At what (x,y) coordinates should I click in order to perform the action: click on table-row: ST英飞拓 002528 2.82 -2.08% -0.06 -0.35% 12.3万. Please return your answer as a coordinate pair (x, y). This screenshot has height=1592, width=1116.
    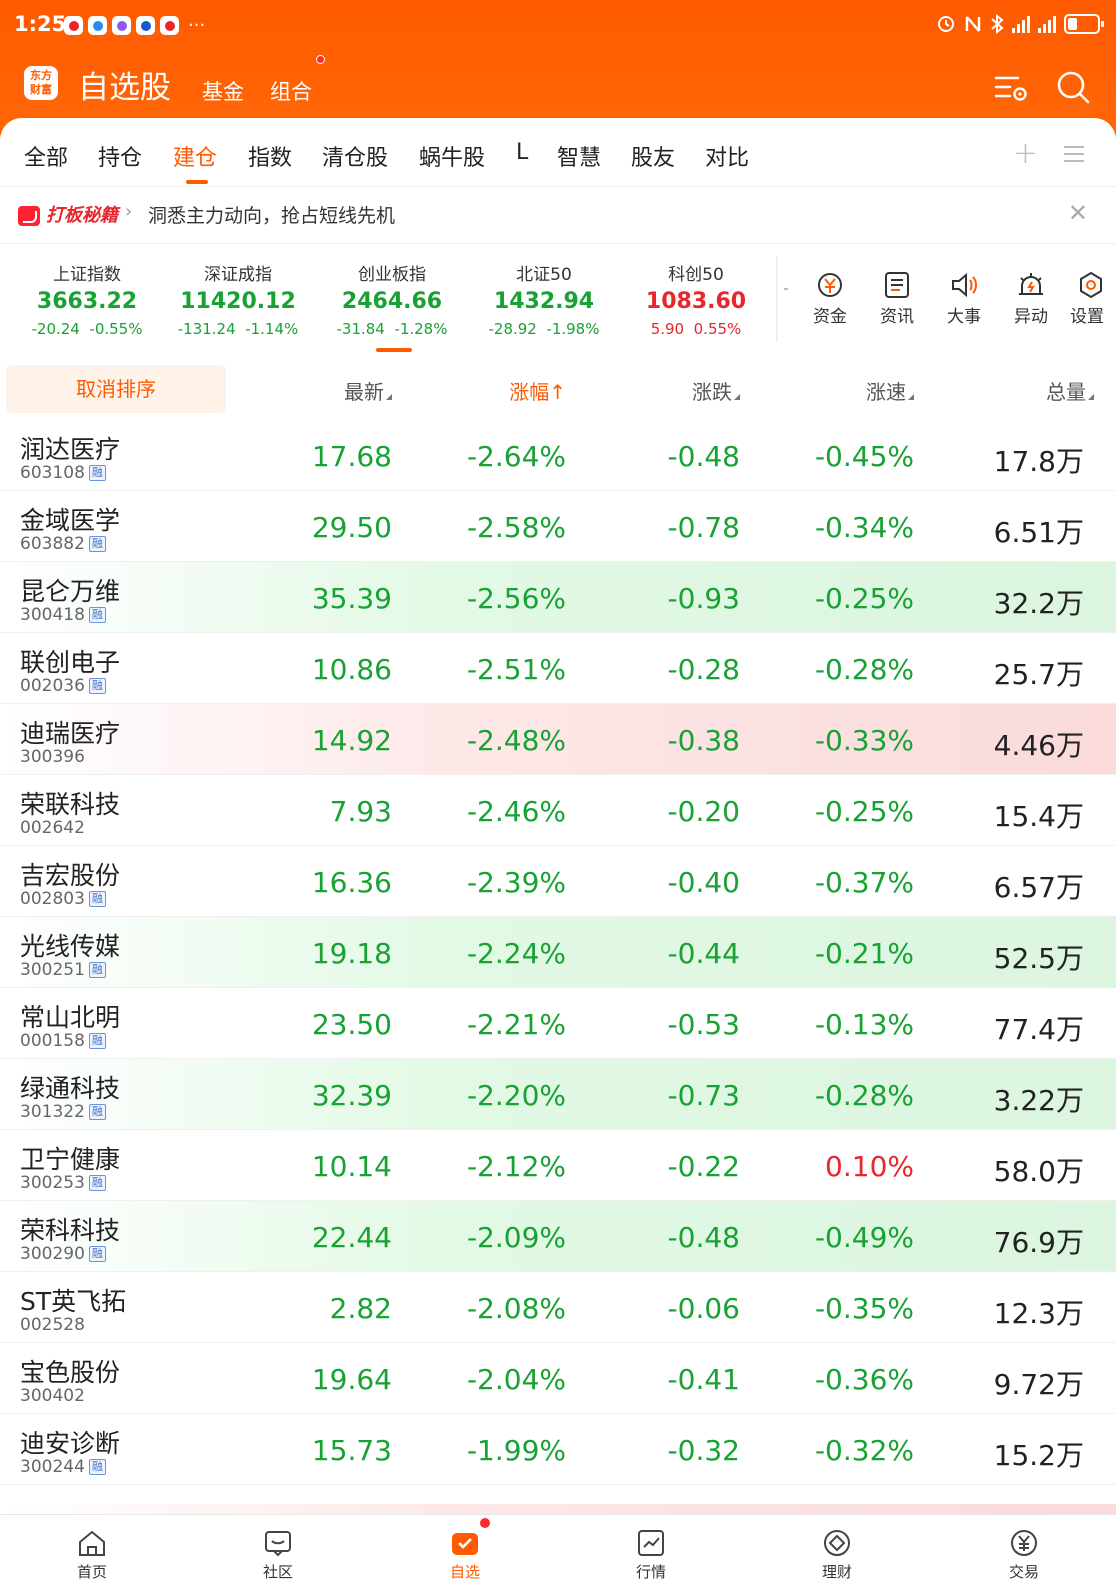
    Looking at the image, I should click on (558, 1307).